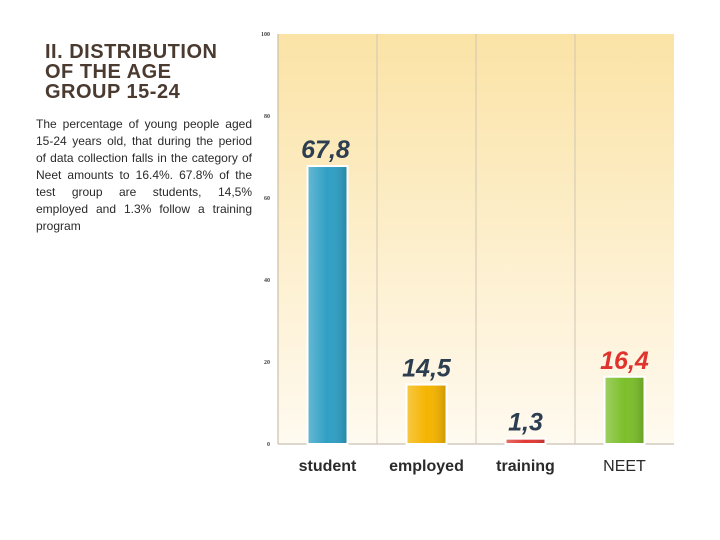 Image resolution: width=720 pixels, height=540 pixels. Describe the element at coordinates (267, 281) in the screenshot. I see `y-tick-label: 40` at that location.